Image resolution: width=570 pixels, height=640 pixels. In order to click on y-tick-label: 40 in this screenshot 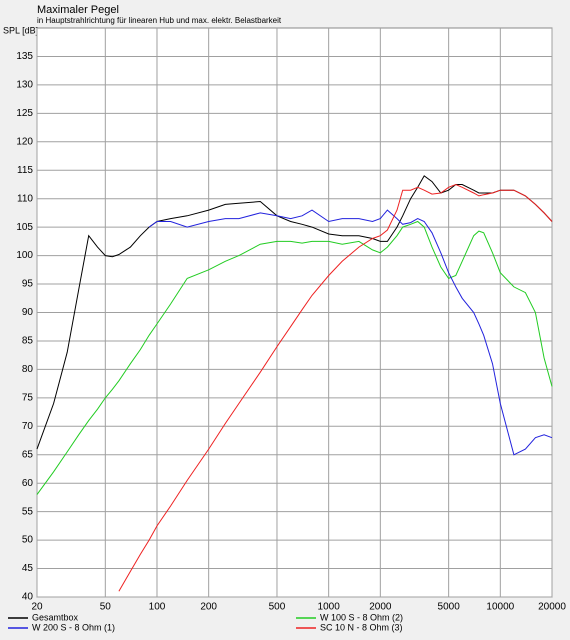, I will do `click(28, 597)`.